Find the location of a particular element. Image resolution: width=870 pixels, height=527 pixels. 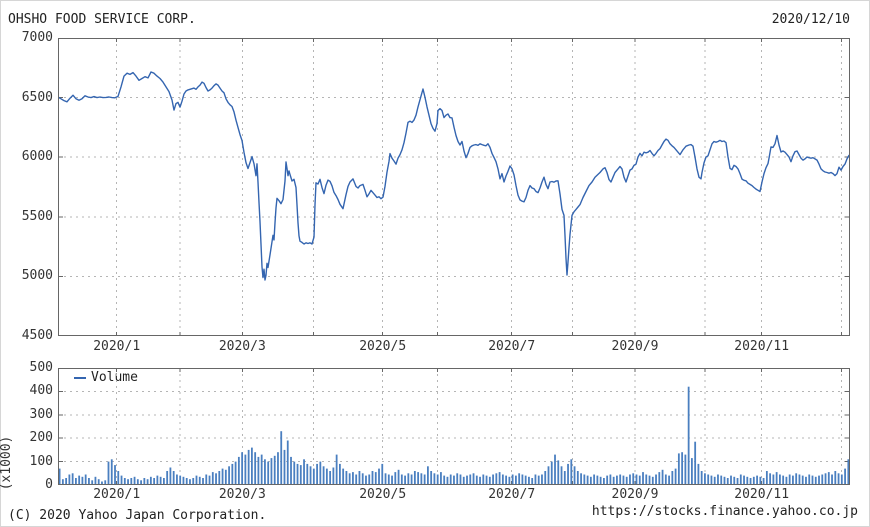

y-tick-label: 400 is located at coordinates (41, 391).